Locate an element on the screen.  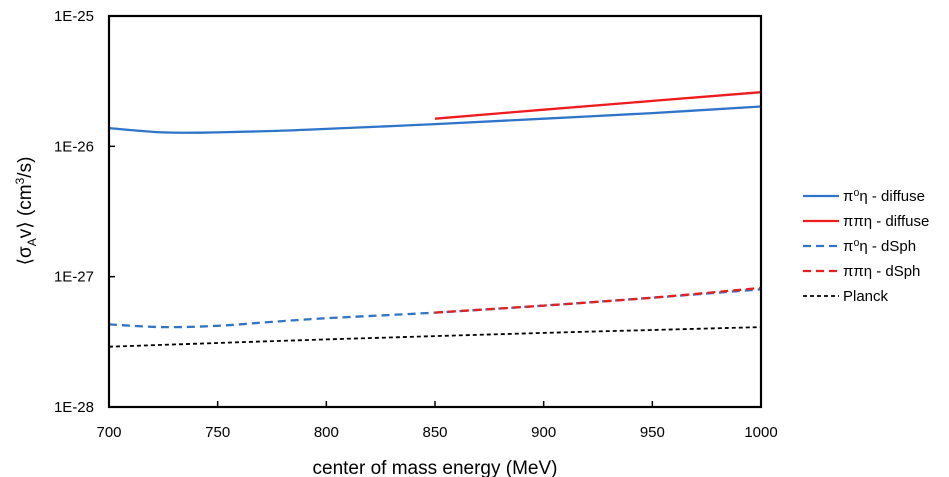
legend-label-2: ππη - diffuse is located at coordinates (886, 221).